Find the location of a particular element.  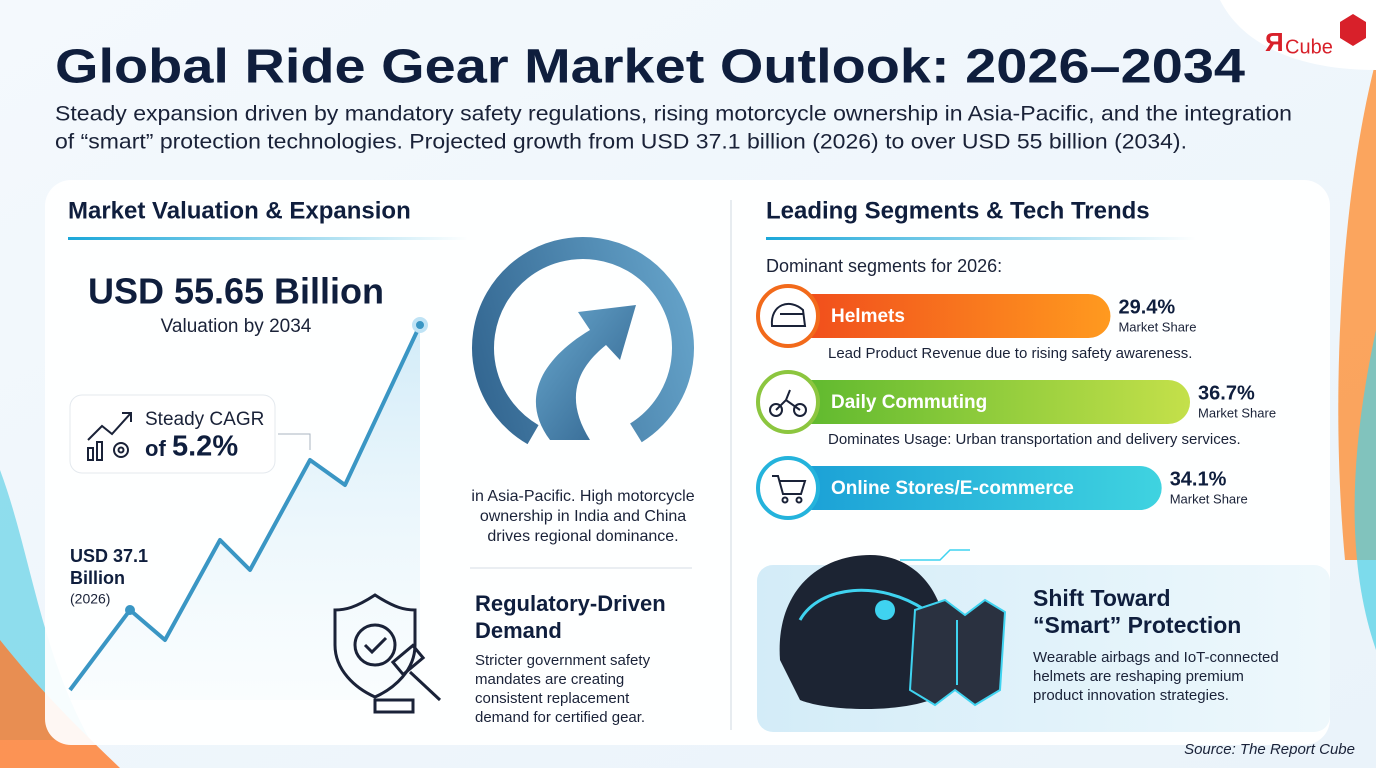

start-value: USD 37.1 is located at coordinates (109, 556).